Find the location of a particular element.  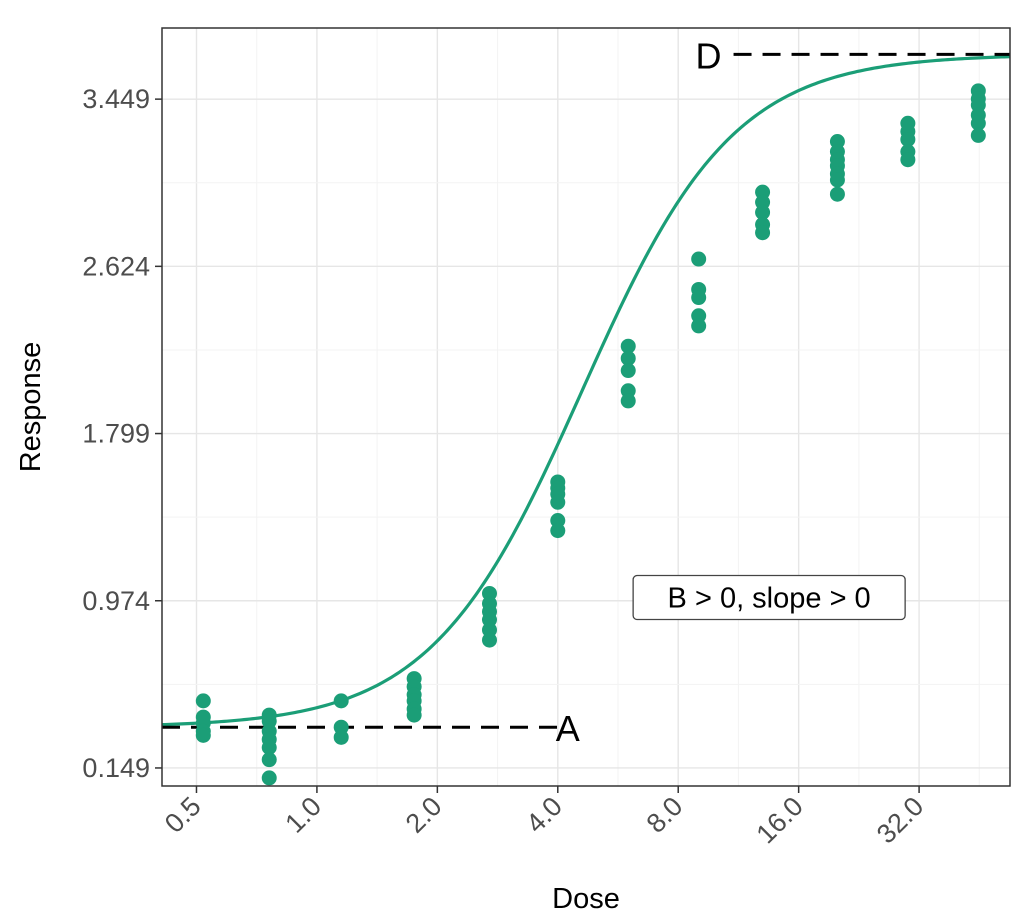

text-box is located at coordinates (769, 597).